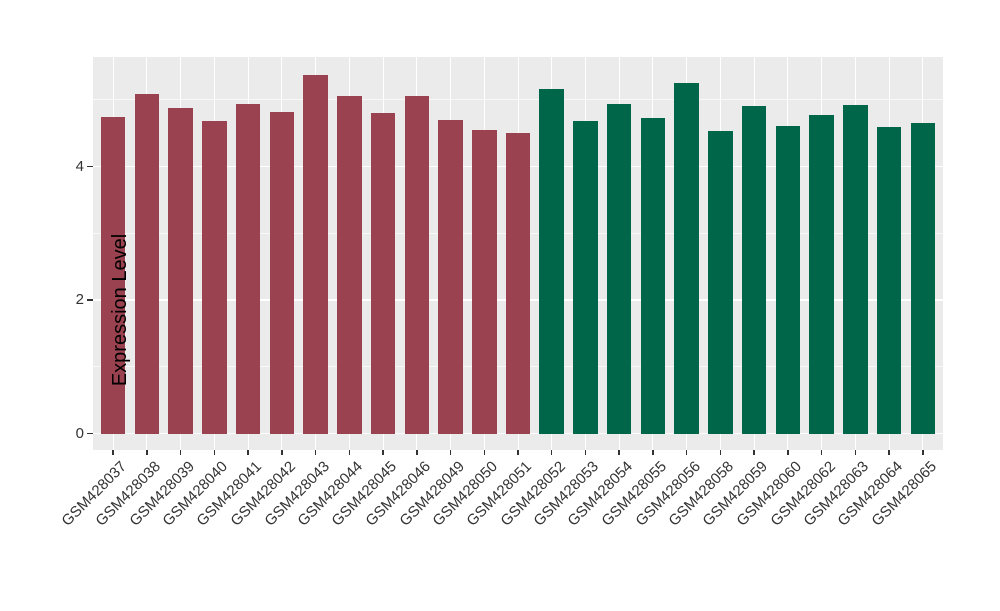 This screenshot has width=1000, height=611. Describe the element at coordinates (79, 433) in the screenshot. I see `y-tick-label: 0` at that location.